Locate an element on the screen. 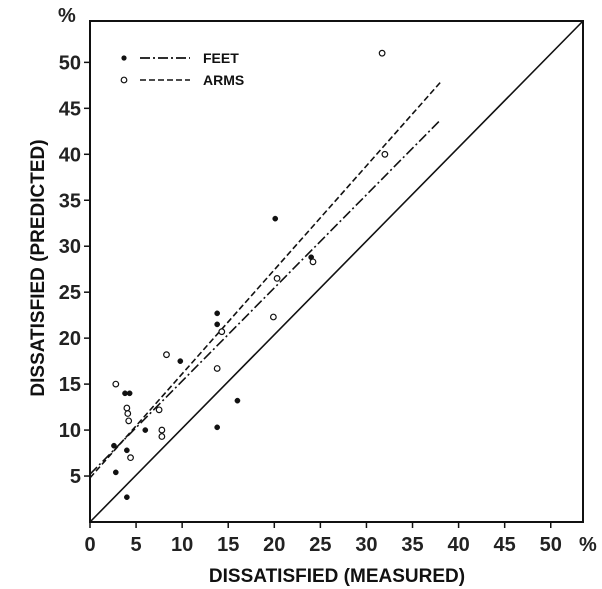 This screenshot has width=602, height=589. y-tick-40: 40 is located at coordinates (70, 155).